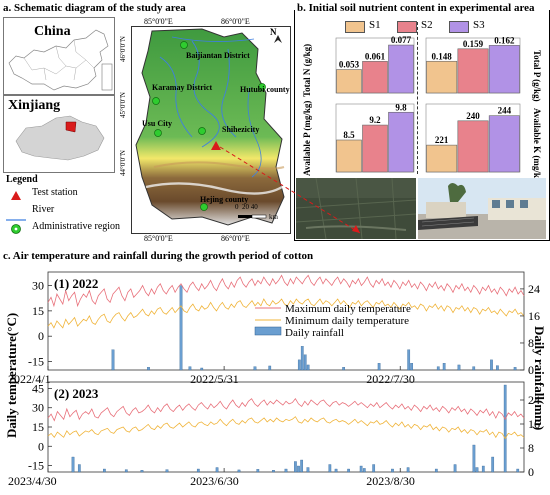  Describe the element at coordinates (16, 229) in the screenshot. I see `admin-point-icon` at that location.